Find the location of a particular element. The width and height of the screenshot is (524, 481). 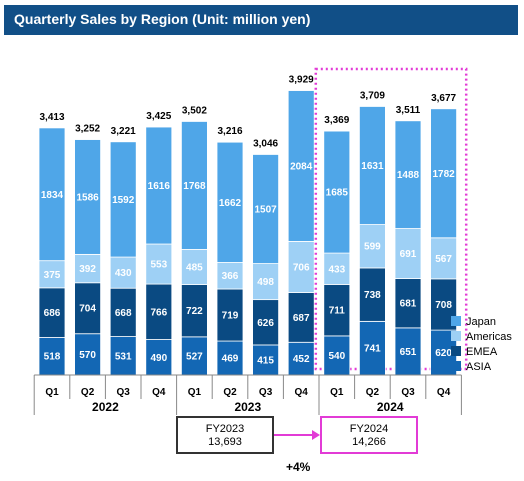

data-label: 599 is located at coordinates (372, 247).